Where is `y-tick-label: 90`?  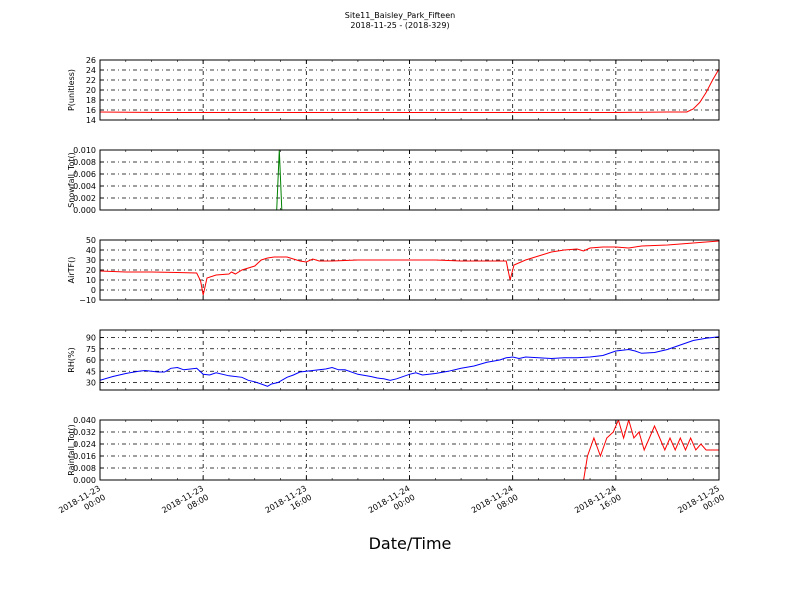 y-tick-label: 90 is located at coordinates (91, 338).